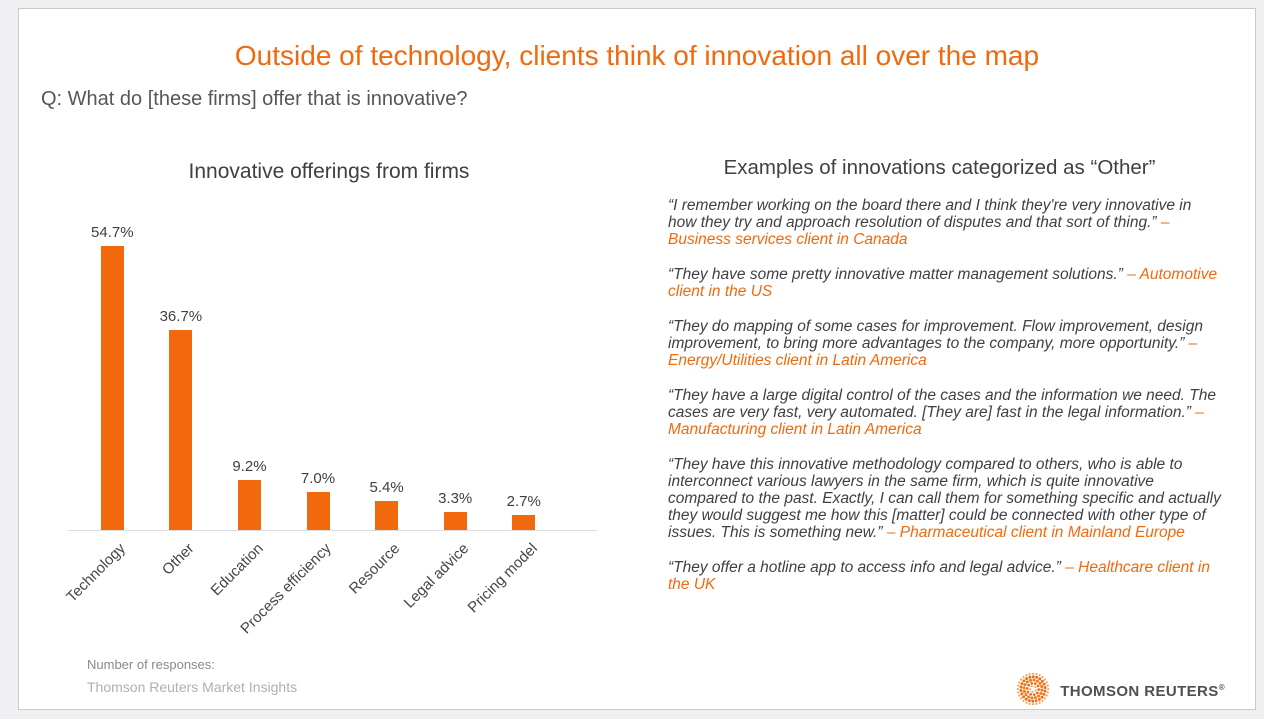 The width and height of the screenshot is (1264, 719). What do you see at coordinates (383, 411) in the screenshot?
I see `bar-column-resource: 5.4% Resource` at bounding box center [383, 411].